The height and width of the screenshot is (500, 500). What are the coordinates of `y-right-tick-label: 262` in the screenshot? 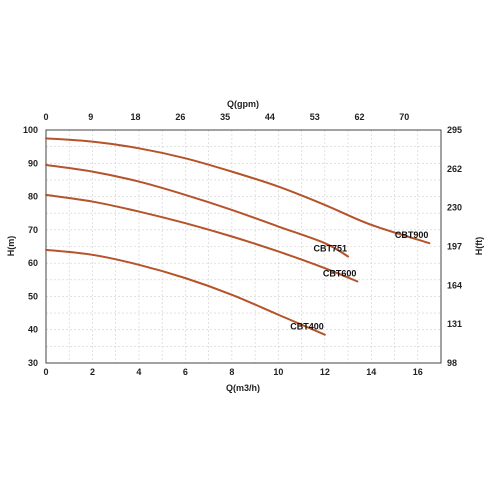 It's located at (454, 169).